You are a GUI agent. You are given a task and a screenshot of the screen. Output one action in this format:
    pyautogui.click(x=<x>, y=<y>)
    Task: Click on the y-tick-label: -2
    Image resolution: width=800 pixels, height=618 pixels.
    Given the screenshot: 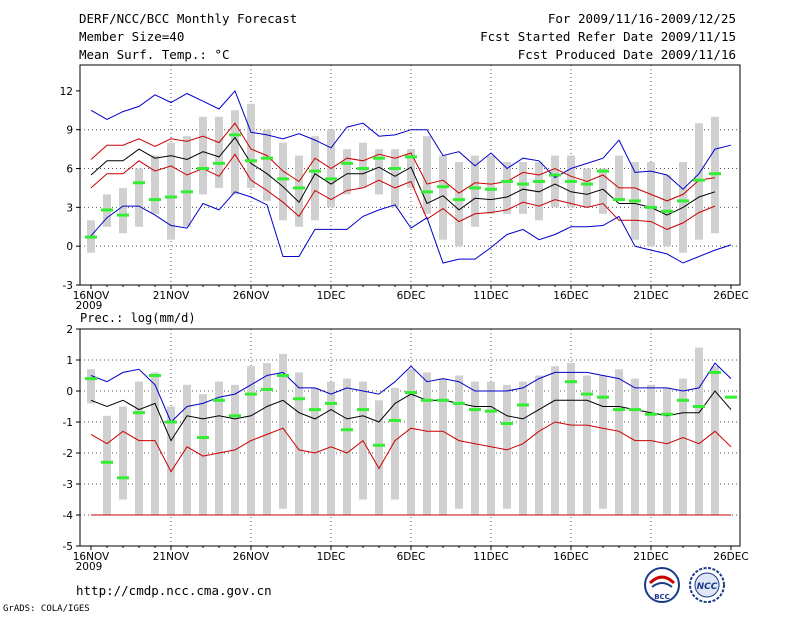 What is the action you would take?
    pyautogui.click(x=68, y=454)
    